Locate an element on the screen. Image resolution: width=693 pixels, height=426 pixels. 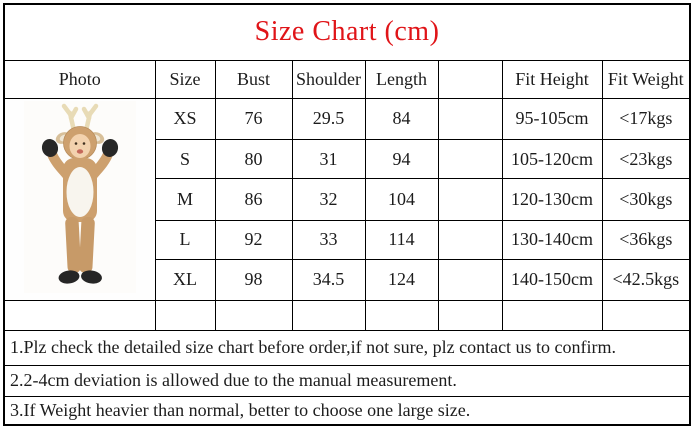
shoulder-cell: 32 is located at coordinates (328, 199).